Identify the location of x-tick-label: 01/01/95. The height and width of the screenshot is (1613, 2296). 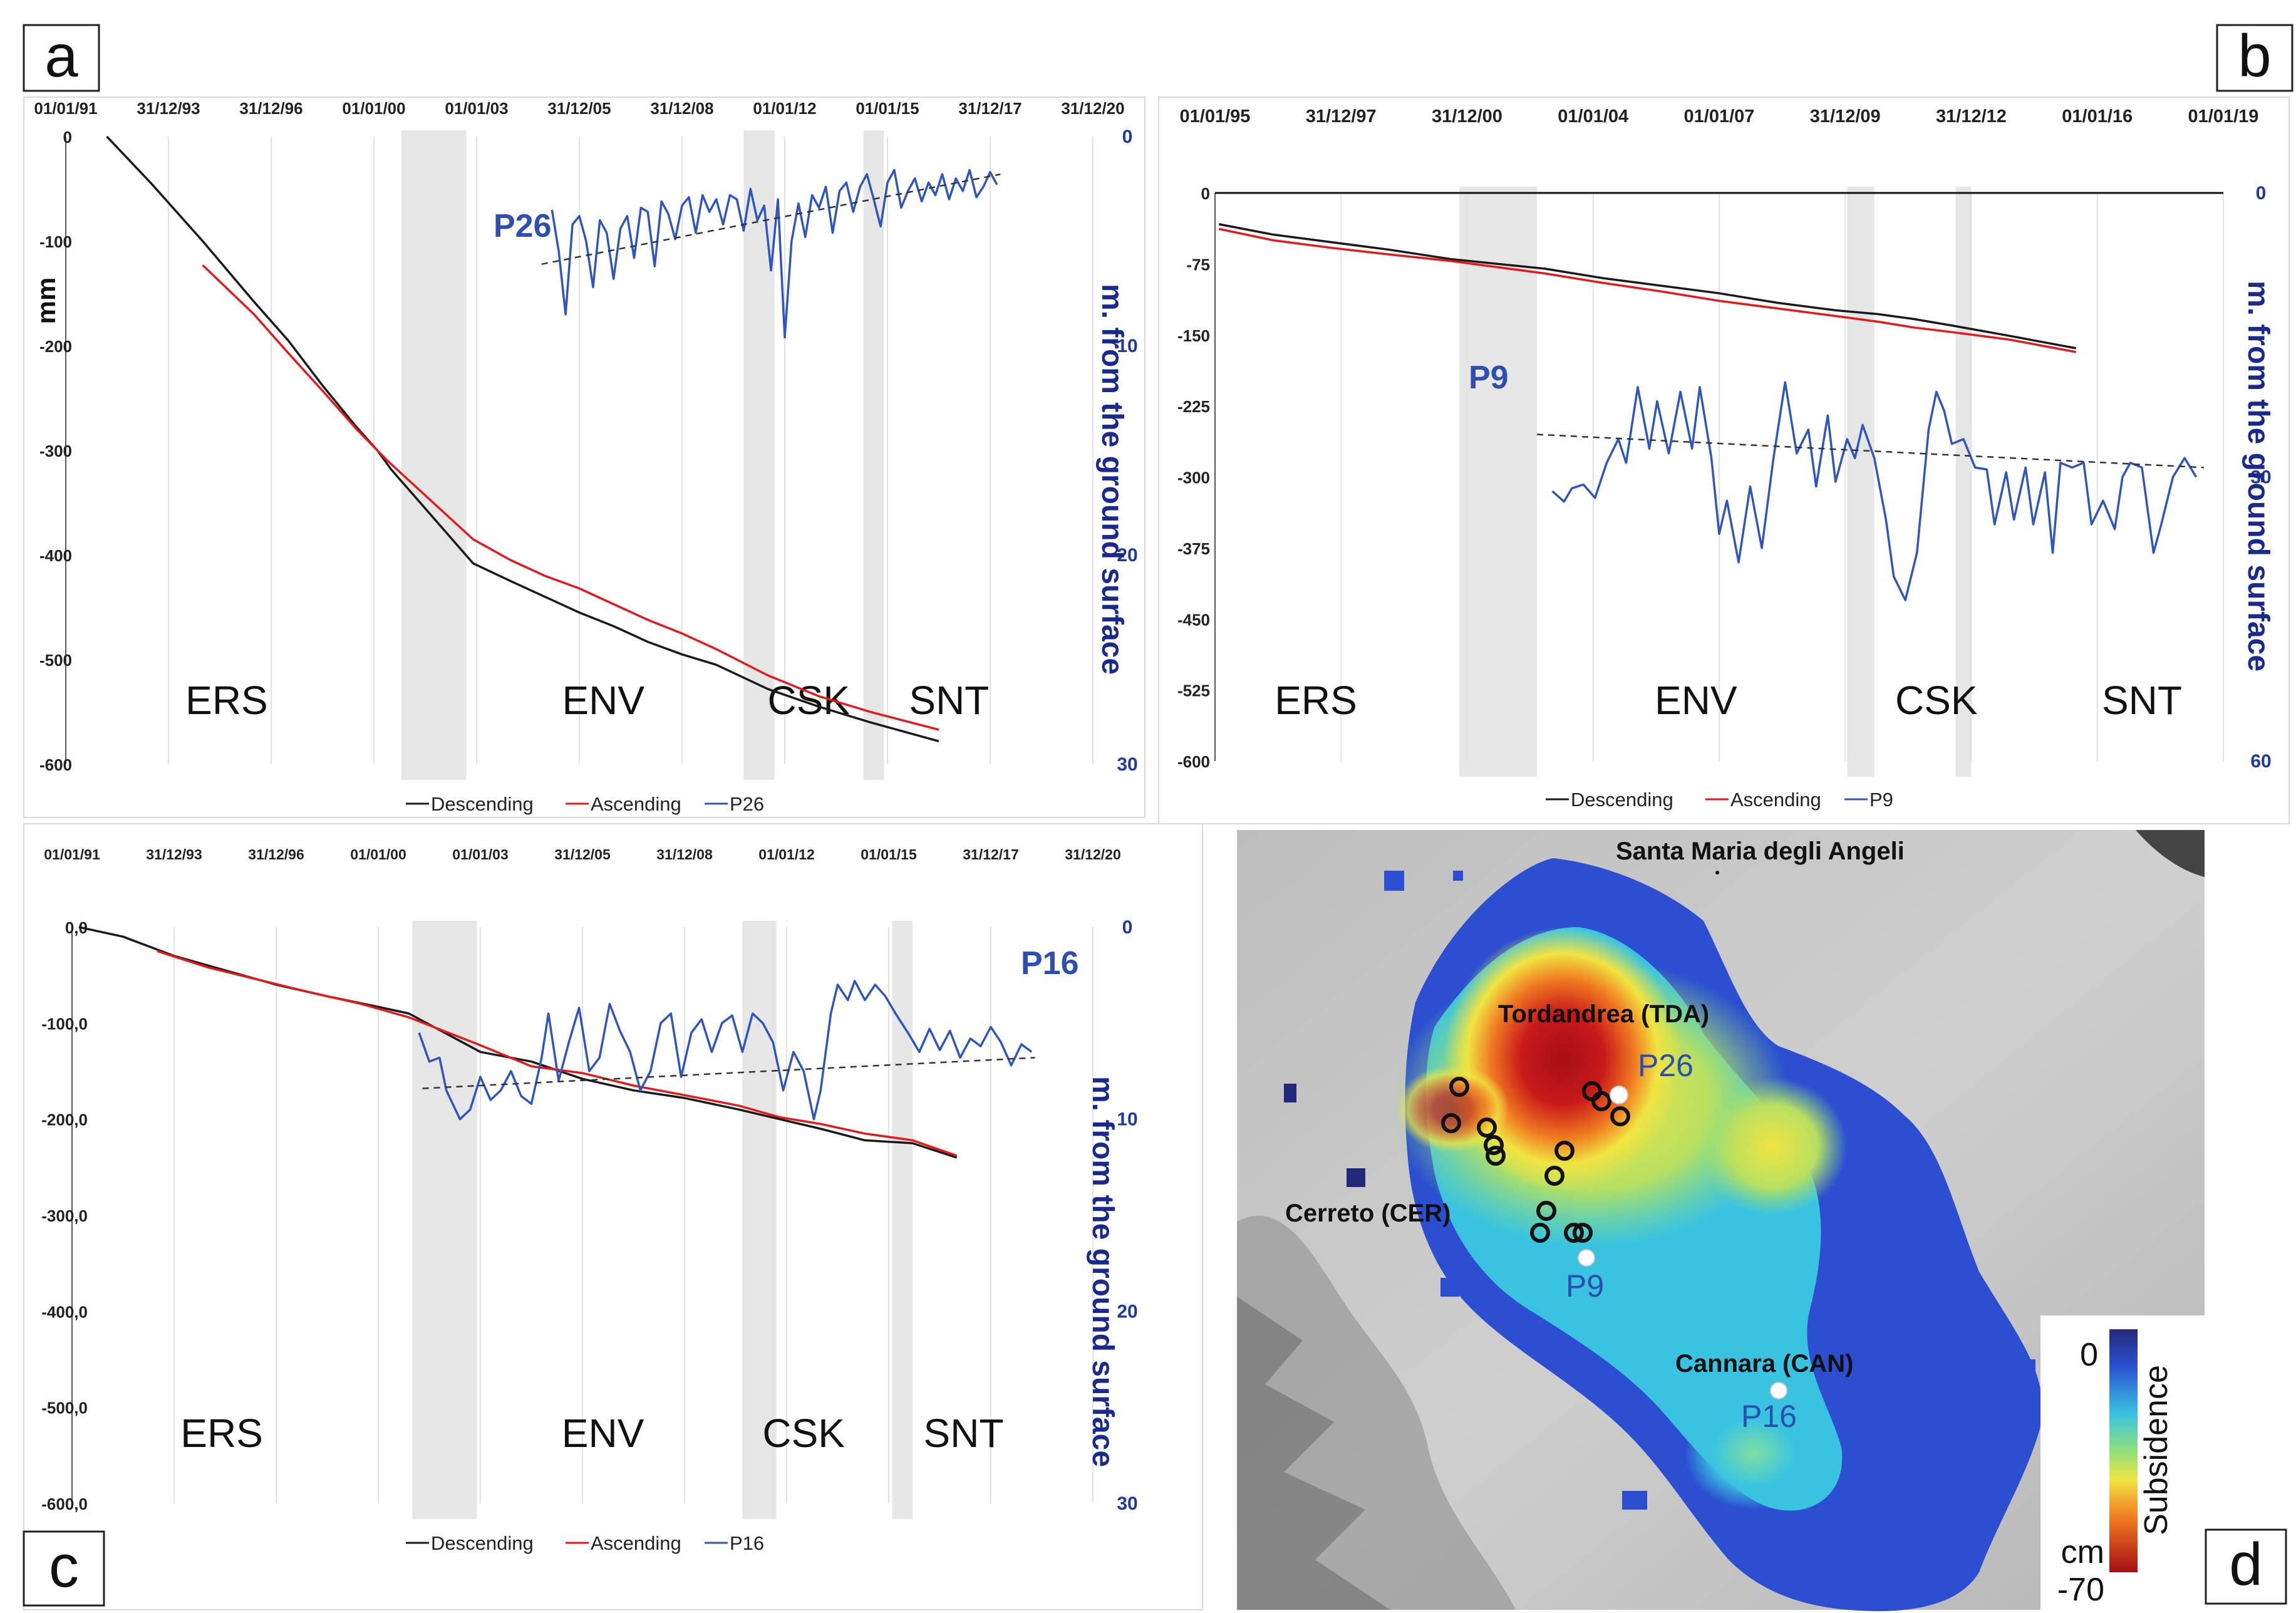
(1215, 116).